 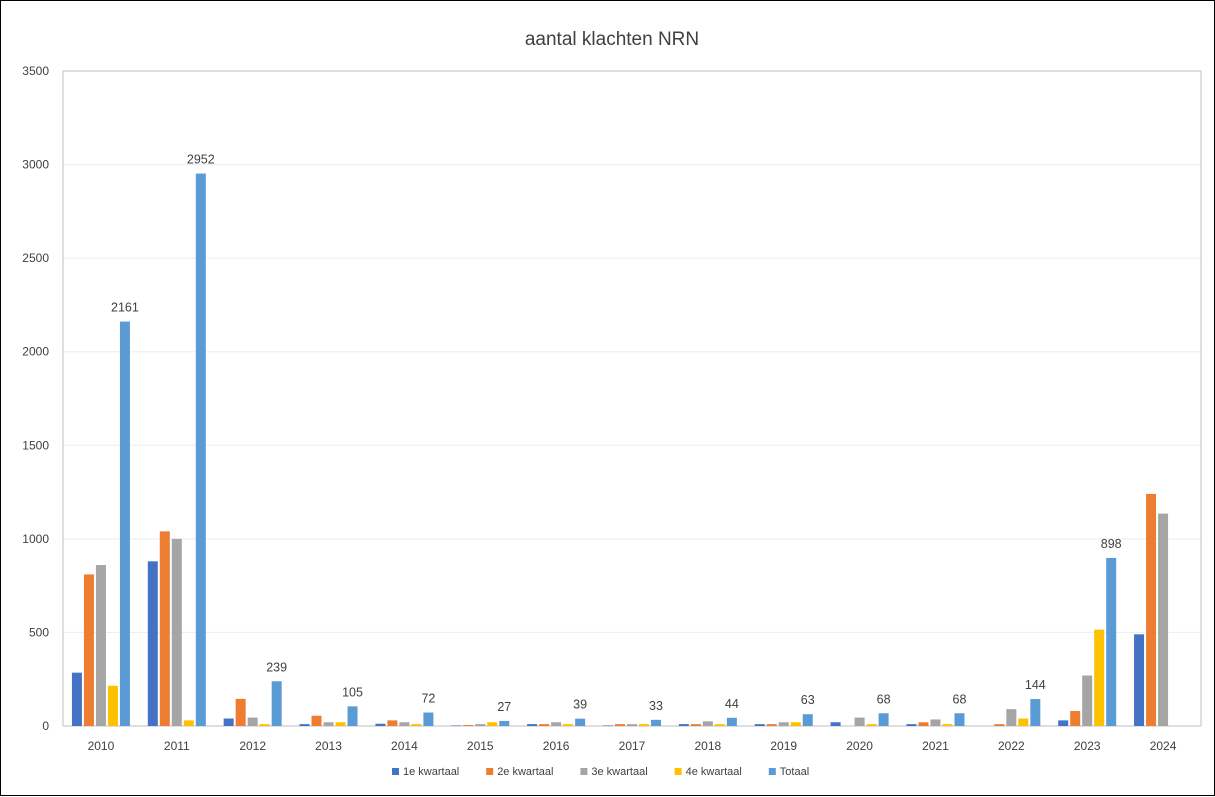 I want to click on bar-1e-kwartaal-2020, so click(x=835, y=724).